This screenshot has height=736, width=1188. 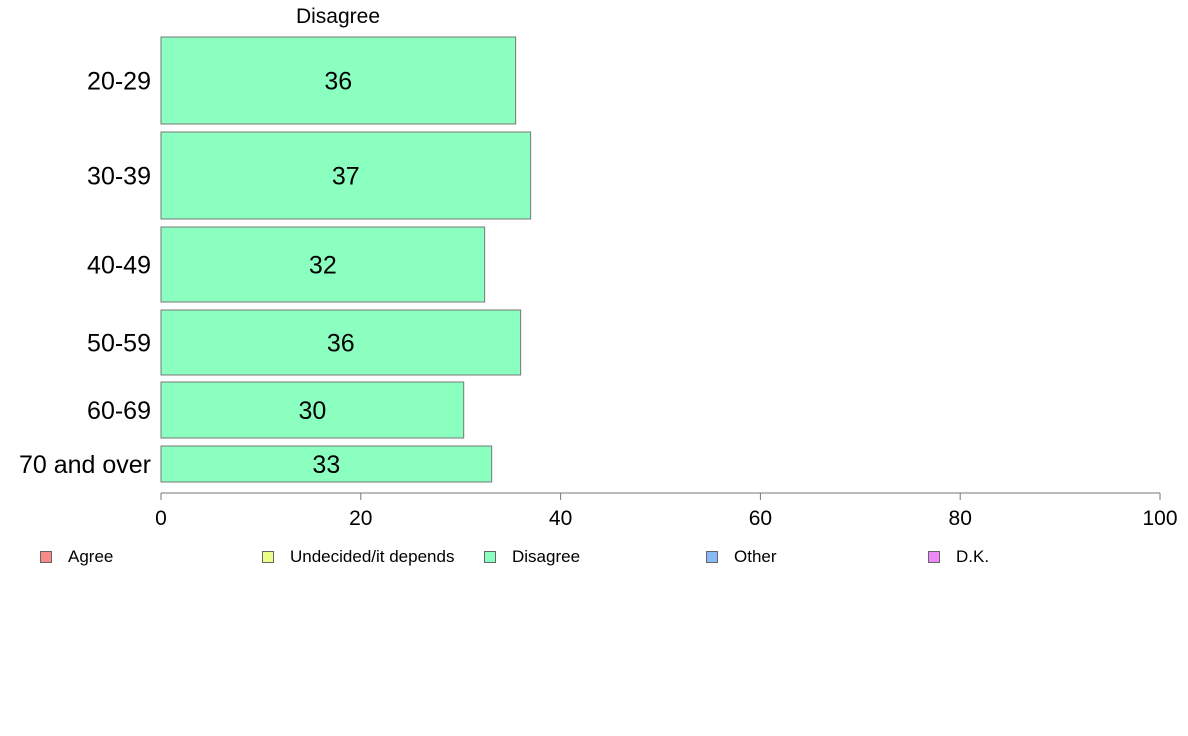 What do you see at coordinates (85, 465) in the screenshot?
I see `category-label: 70 and over` at bounding box center [85, 465].